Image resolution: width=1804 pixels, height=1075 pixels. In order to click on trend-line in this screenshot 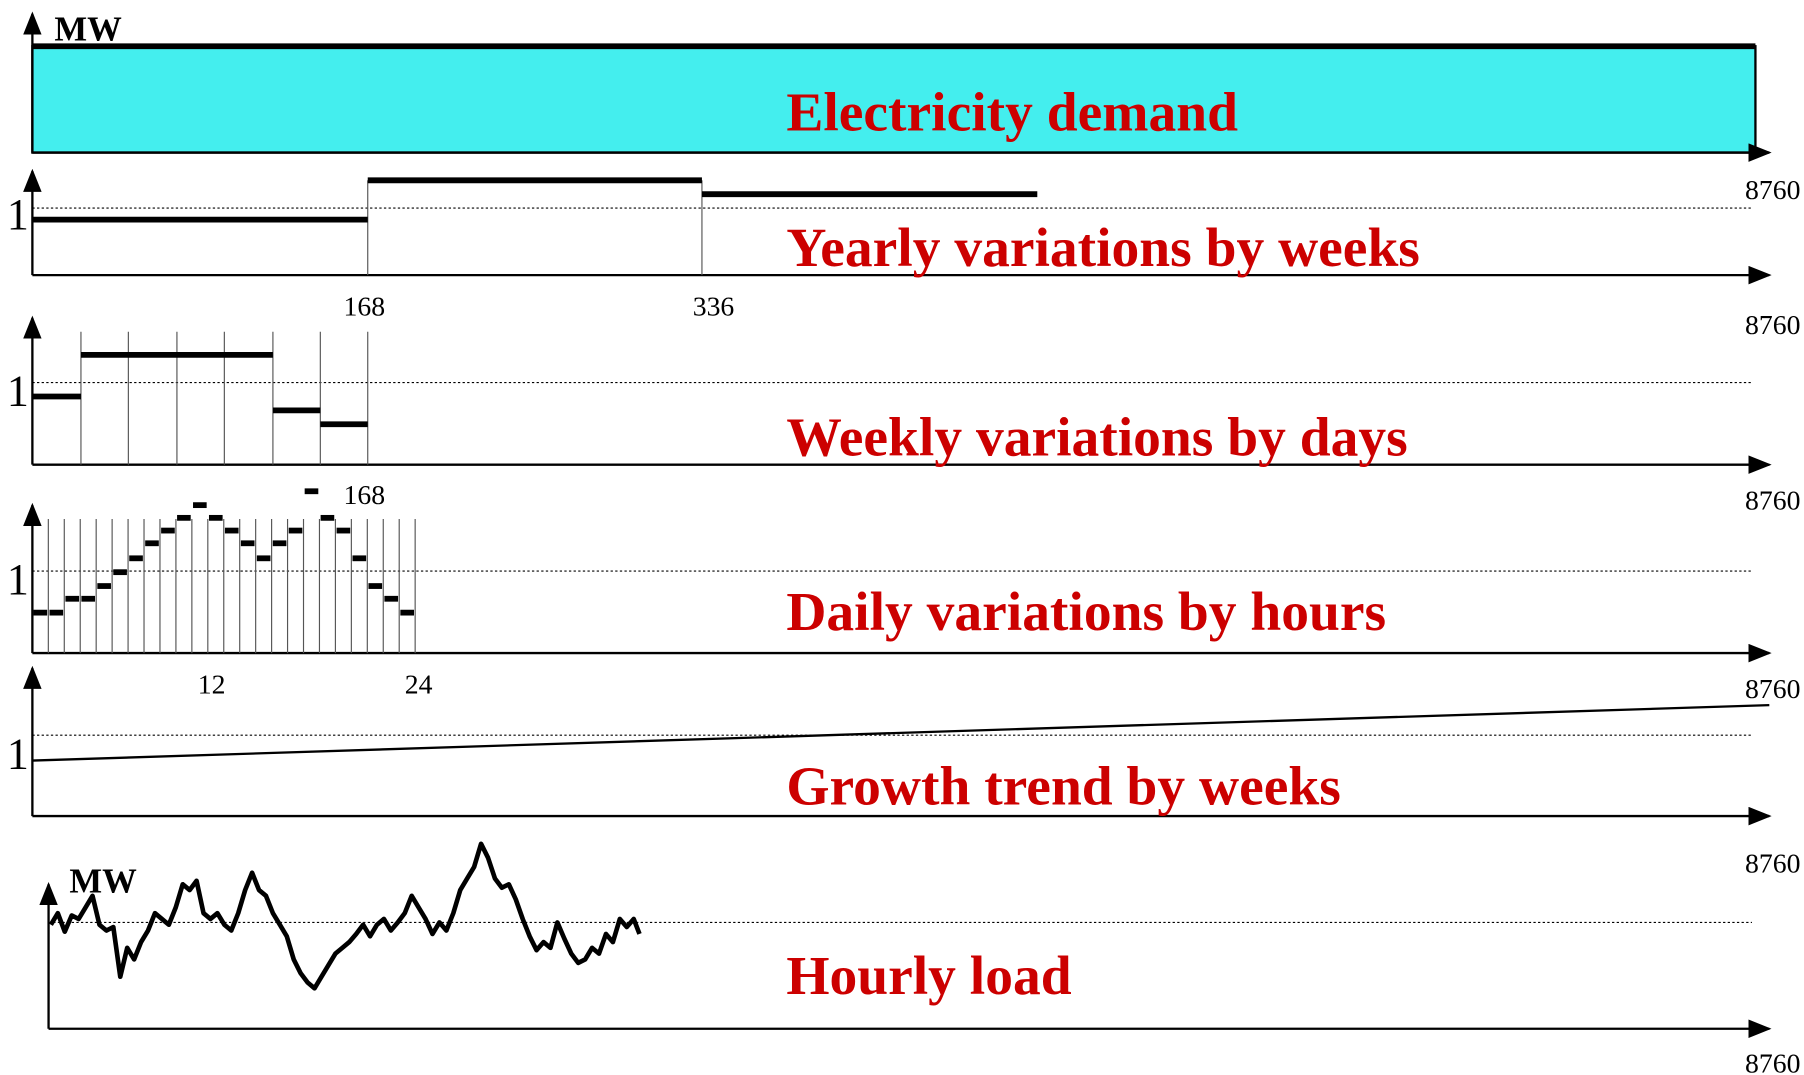, I will do `click(901, 732)`.